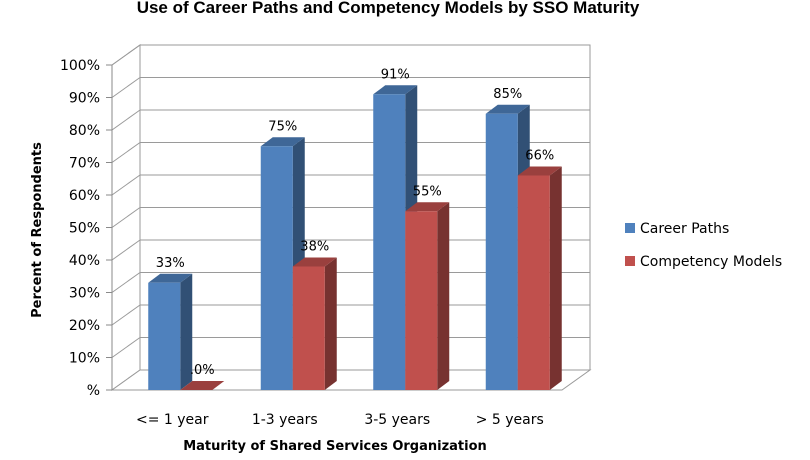 This screenshot has width=810, height=460. I want to click on y-tick-label: 50%, so click(84, 229).